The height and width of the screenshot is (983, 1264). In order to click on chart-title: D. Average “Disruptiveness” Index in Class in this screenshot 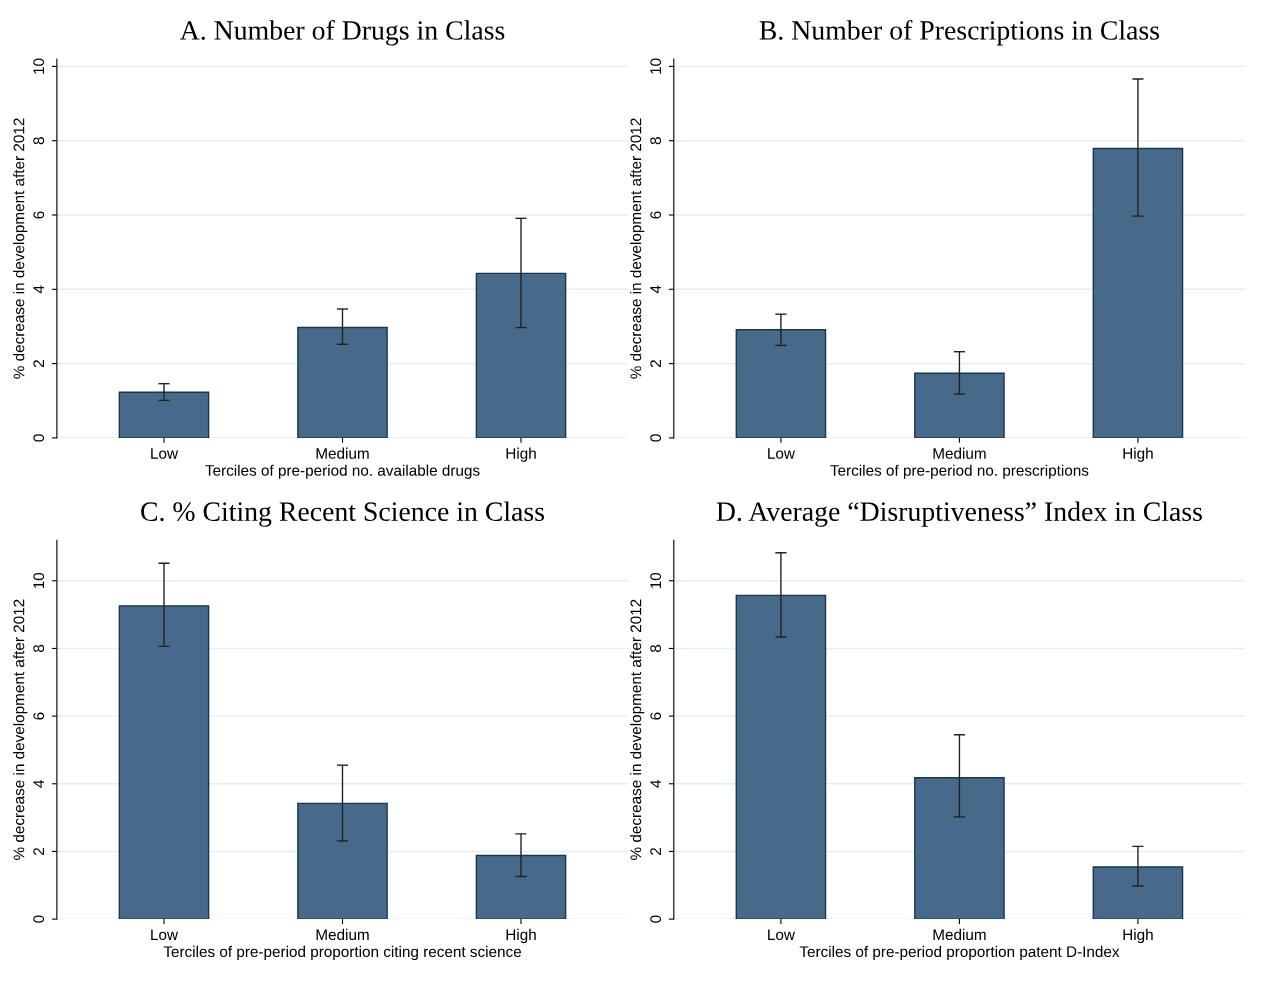, I will do `click(959, 514)`.